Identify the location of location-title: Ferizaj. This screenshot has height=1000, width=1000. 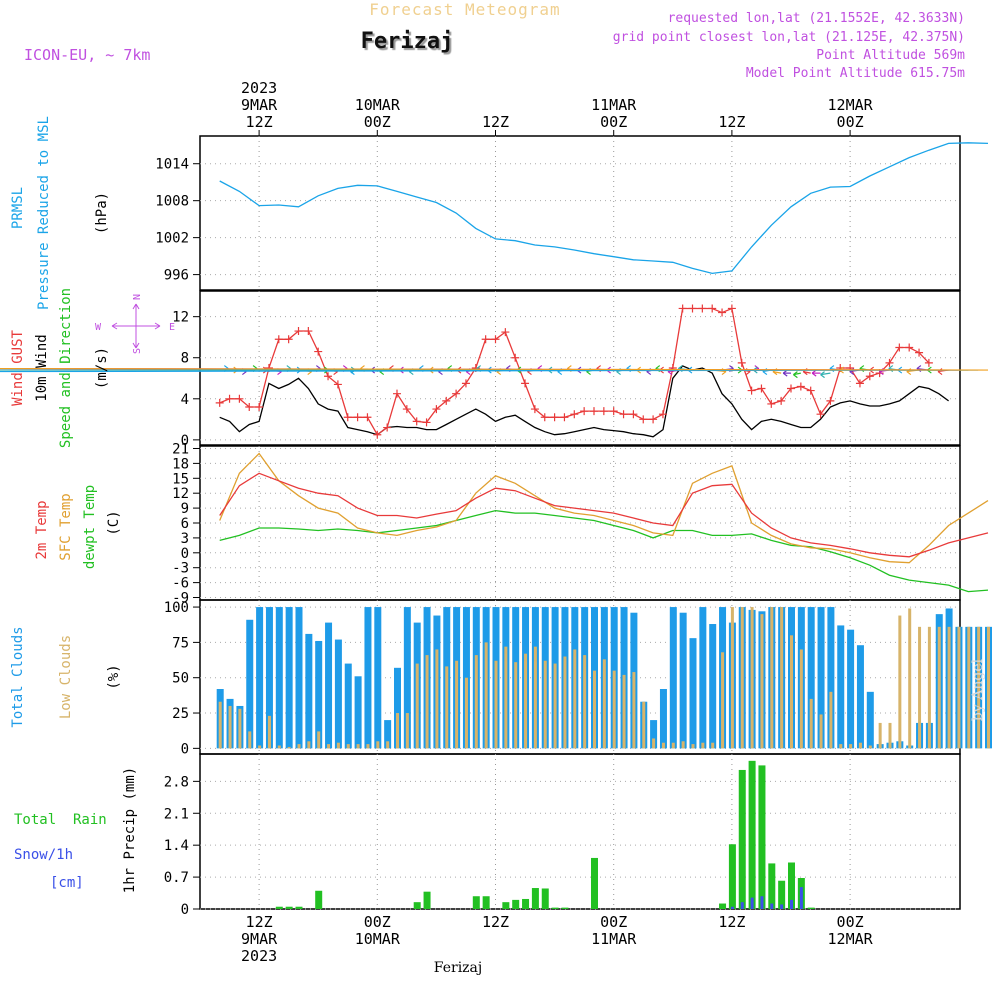
(407, 41).